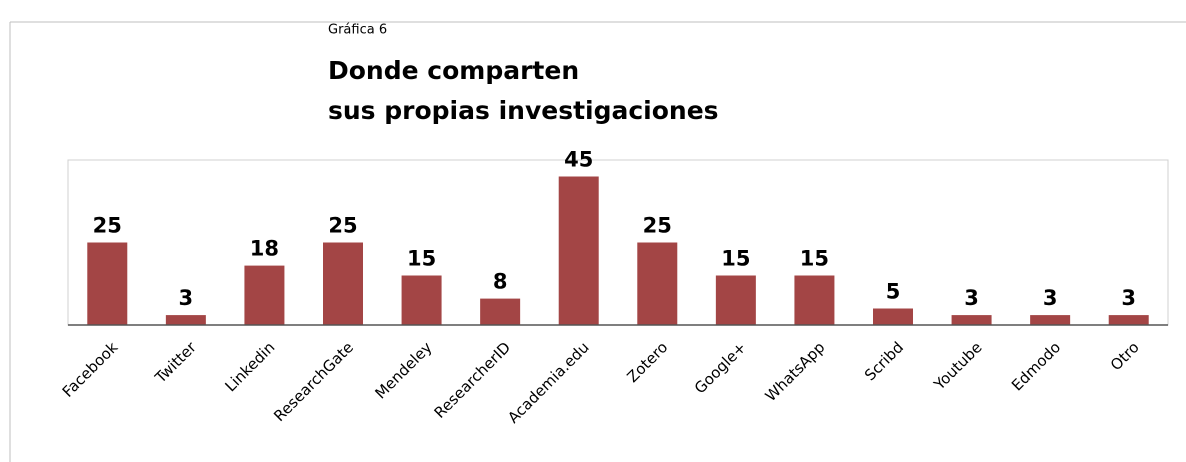 The image size is (1186, 462). I want to click on x-tick-label: Twitter, so click(176, 363).